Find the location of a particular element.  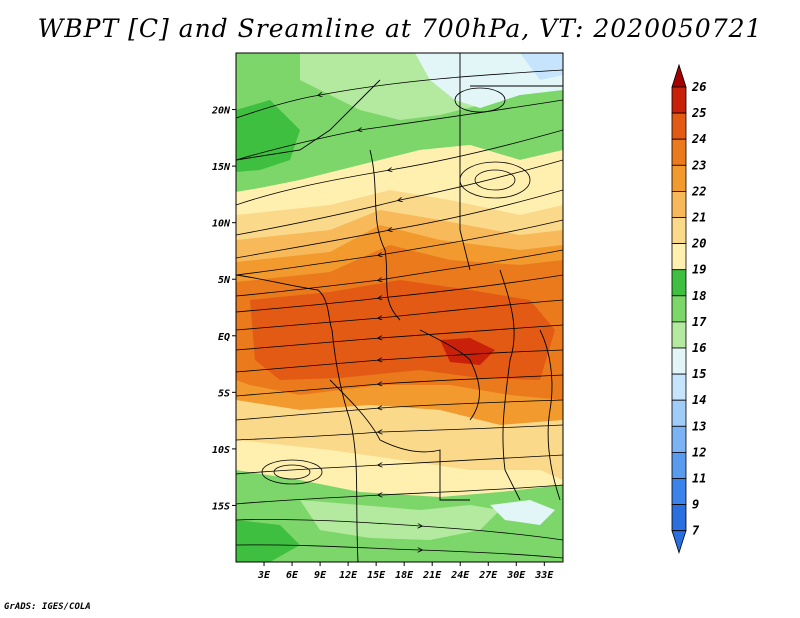

colorbar-label: 9 is located at coordinates (695, 505).